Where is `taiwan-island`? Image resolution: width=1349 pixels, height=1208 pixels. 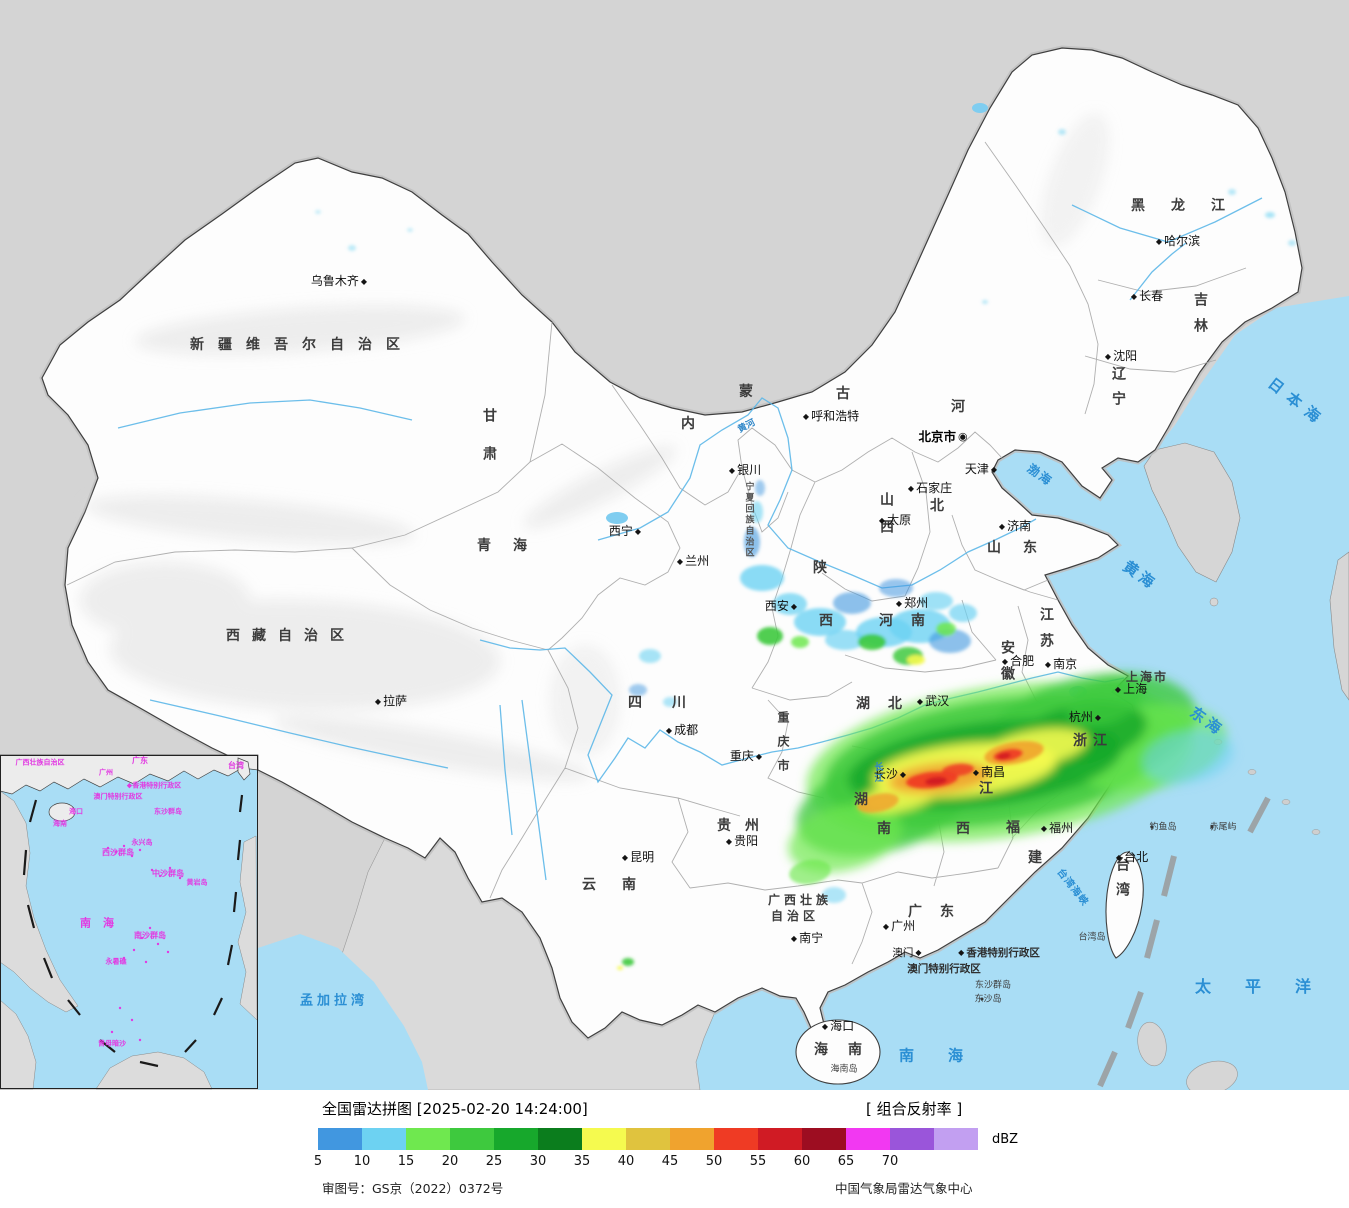 taiwan-island is located at coordinates (1124, 905).